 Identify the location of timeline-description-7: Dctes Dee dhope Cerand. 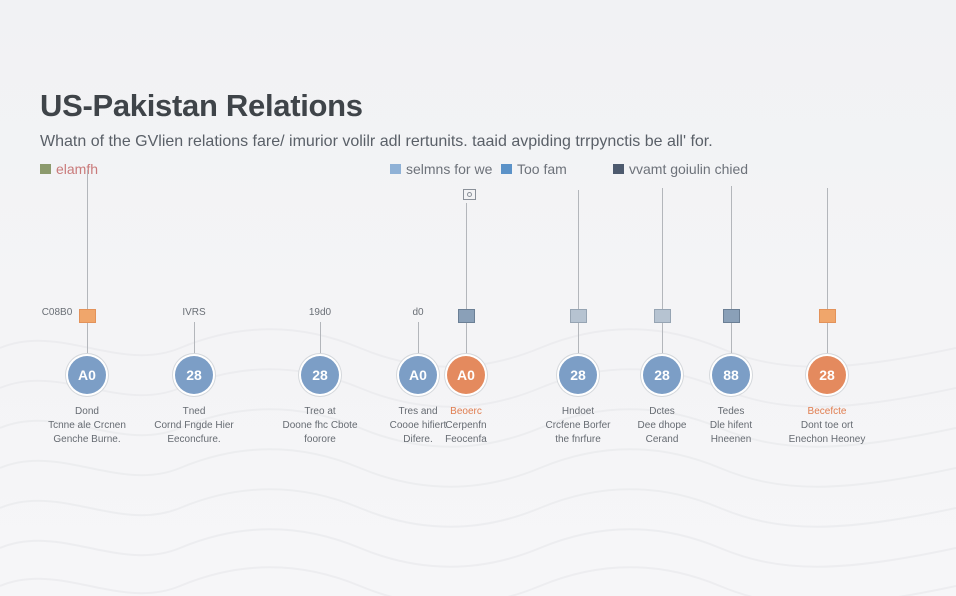
(662, 426).